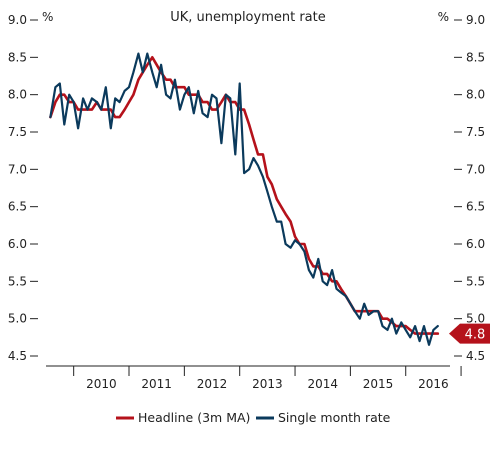 This screenshot has height=450, width=500. What do you see at coordinates (17, 169) in the screenshot?
I see `y-tick-label-left: 7.0` at bounding box center [17, 169].